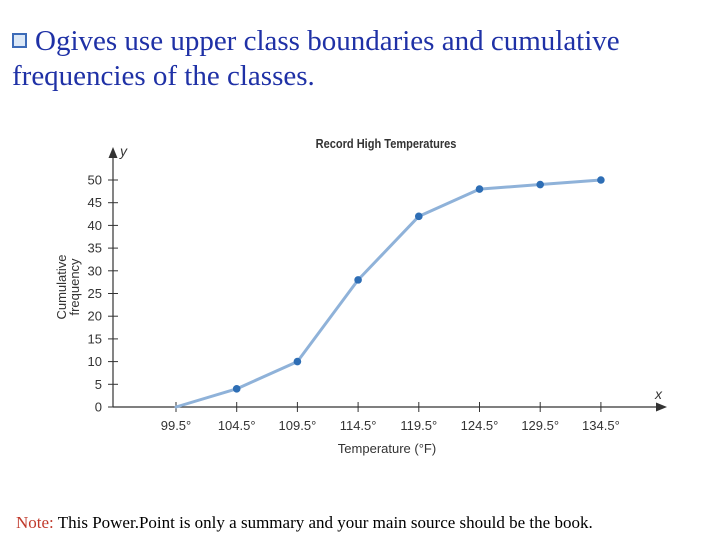  What do you see at coordinates (113, 152) in the screenshot?
I see `y-axis-arrow-icon` at bounding box center [113, 152].